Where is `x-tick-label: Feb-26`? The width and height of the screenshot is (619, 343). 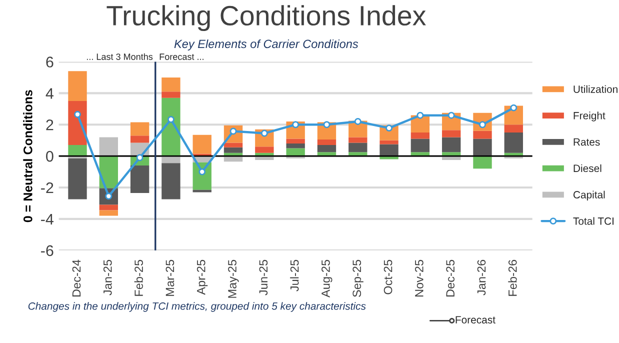 x-tick-label: Feb-26 is located at coordinates (512, 278).